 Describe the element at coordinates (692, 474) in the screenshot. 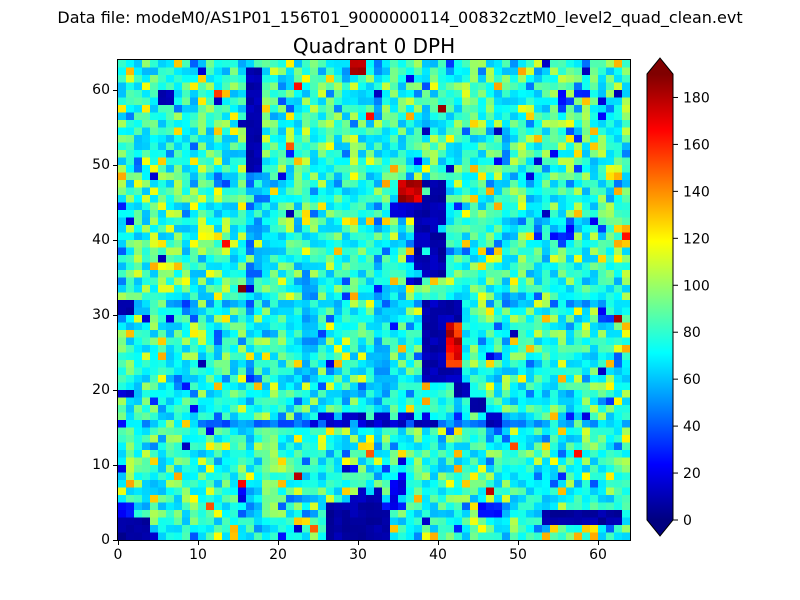

I see `colorbar-tick-label: 20` at that location.